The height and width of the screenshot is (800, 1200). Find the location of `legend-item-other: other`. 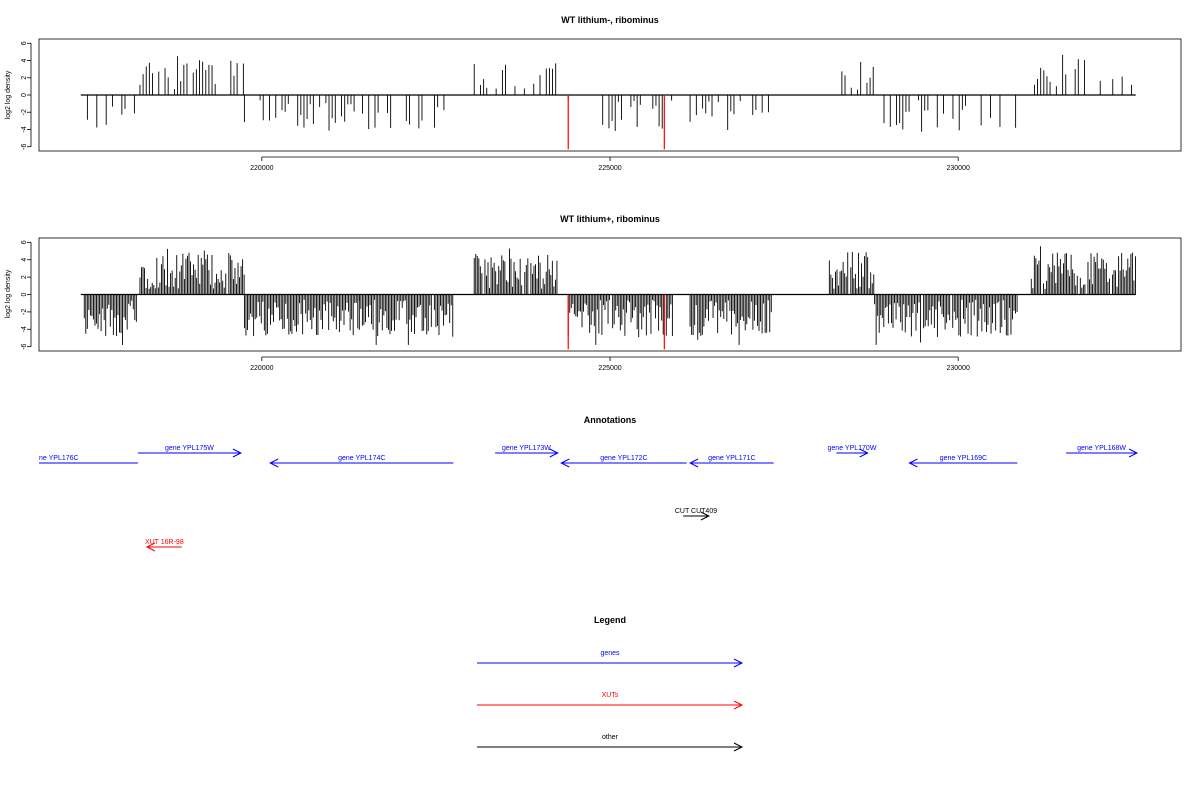

legend-item-other: other is located at coordinates (610, 743).